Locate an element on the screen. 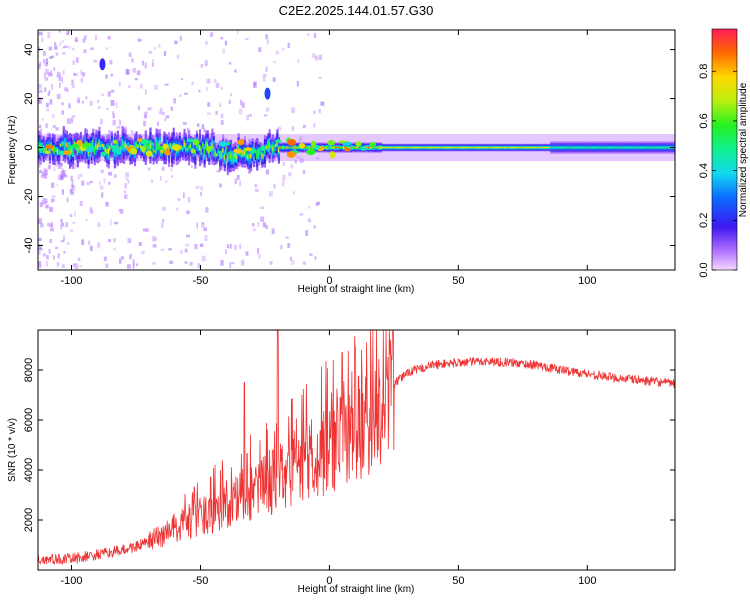 The width and height of the screenshot is (750, 600). snr-x-axis-label: Height of straight line (km) is located at coordinates (356, 589).